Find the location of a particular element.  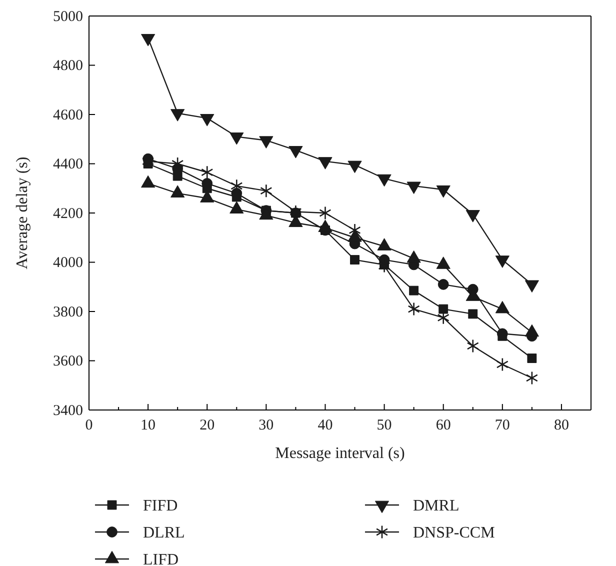

y-tick-label: 3600 is located at coordinates (68, 362).